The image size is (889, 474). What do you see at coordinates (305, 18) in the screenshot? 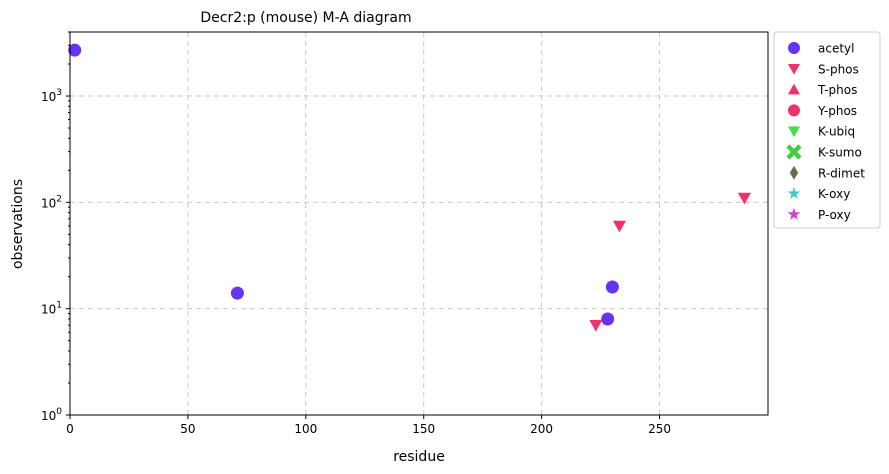
I see `chart-title: Decr2:p (mouse) M-A diagram` at bounding box center [305, 18].